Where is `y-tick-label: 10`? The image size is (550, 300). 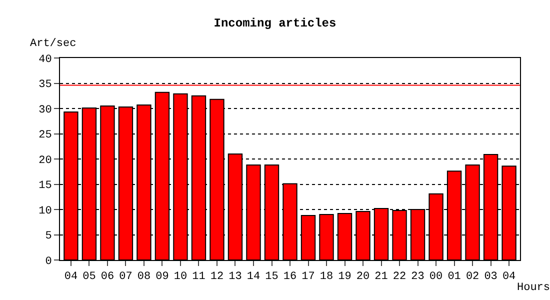
y-tick-label: 10 is located at coordinates (45, 211).